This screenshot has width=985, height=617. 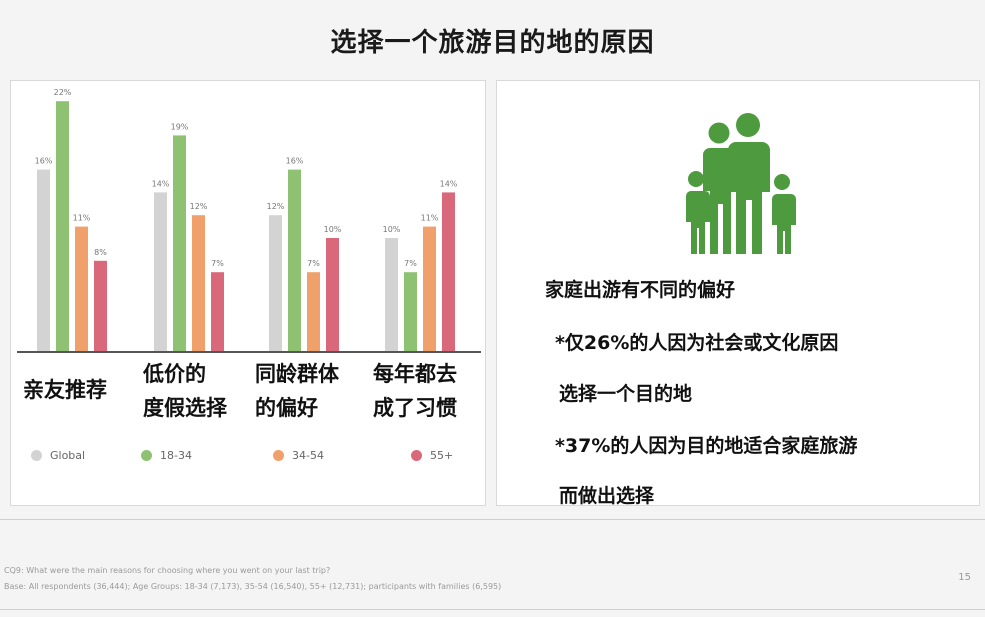 I want to click on category-label-line: 成了习惯, so click(x=415, y=408).